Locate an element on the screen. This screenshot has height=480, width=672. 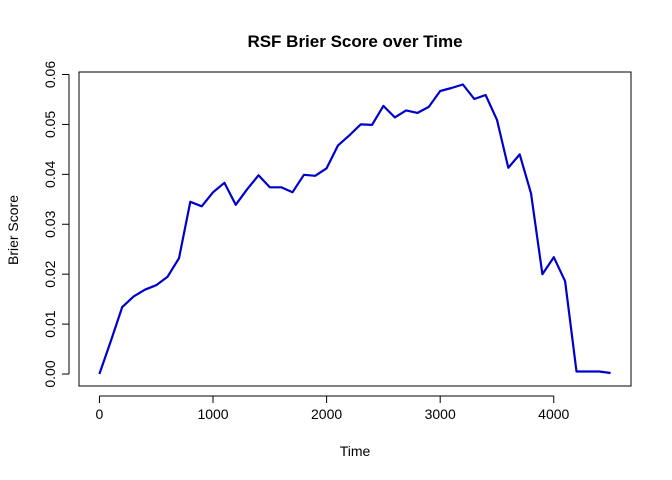
x-axis: 0 1000 2000 3000 4000 is located at coordinates (333, 408).